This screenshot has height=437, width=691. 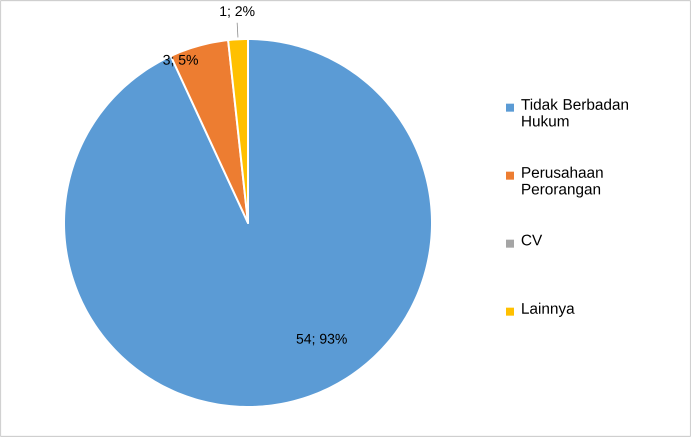 I want to click on legend-label: Lainnya, so click(x=548, y=309).